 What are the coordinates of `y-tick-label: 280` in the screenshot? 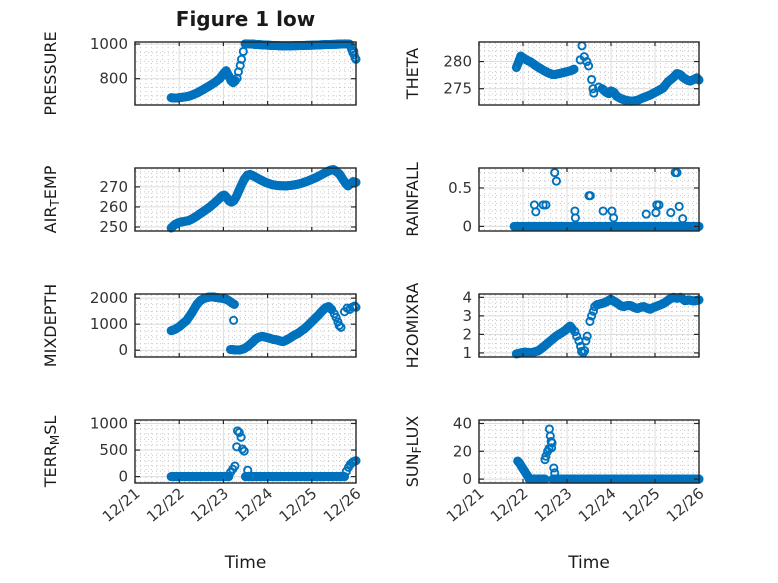 It's located at (457, 62).